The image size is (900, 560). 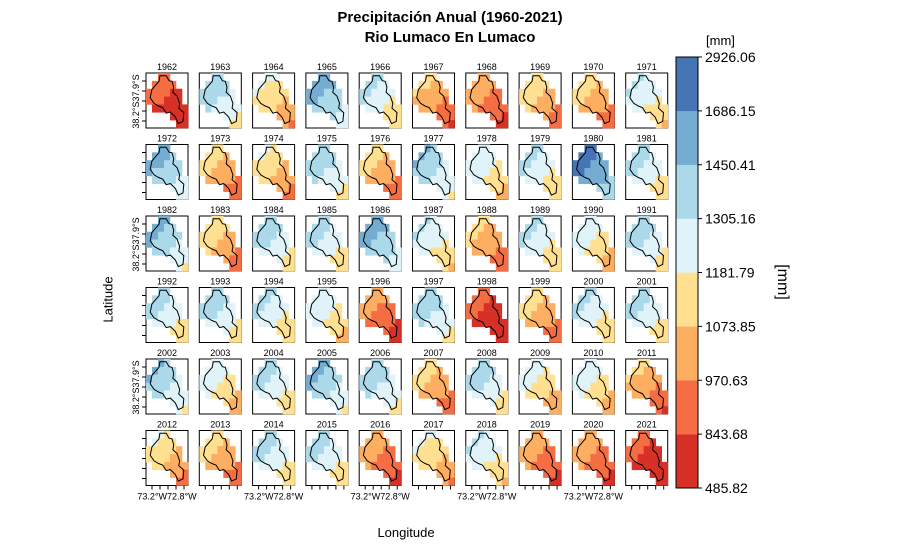 What do you see at coordinates (381, 497) in the screenshot?
I see `x-tick-labels: 73.2°W72.8°W` at bounding box center [381, 497].